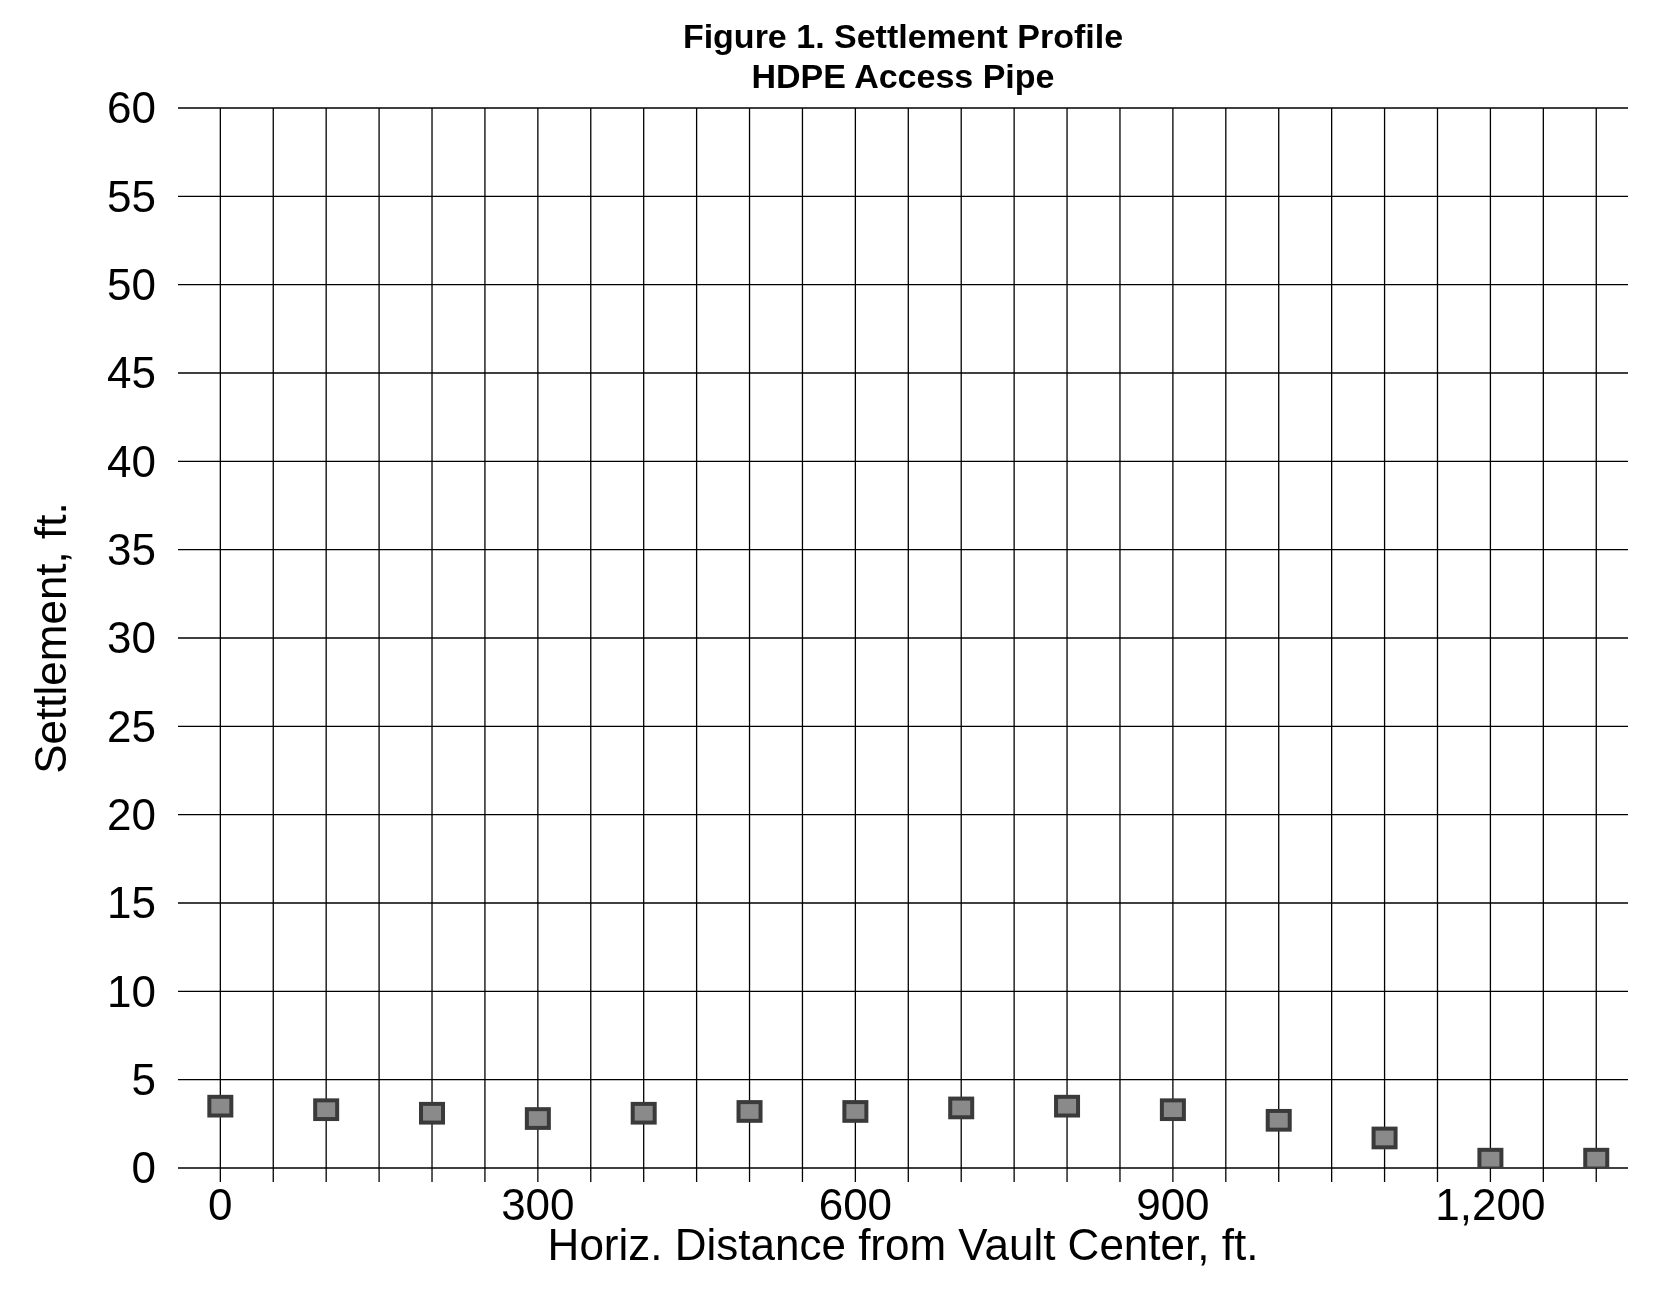 Image resolution: width=1658 pixels, height=1292 pixels. I want to click on y-tick-label: 45, so click(131, 373).